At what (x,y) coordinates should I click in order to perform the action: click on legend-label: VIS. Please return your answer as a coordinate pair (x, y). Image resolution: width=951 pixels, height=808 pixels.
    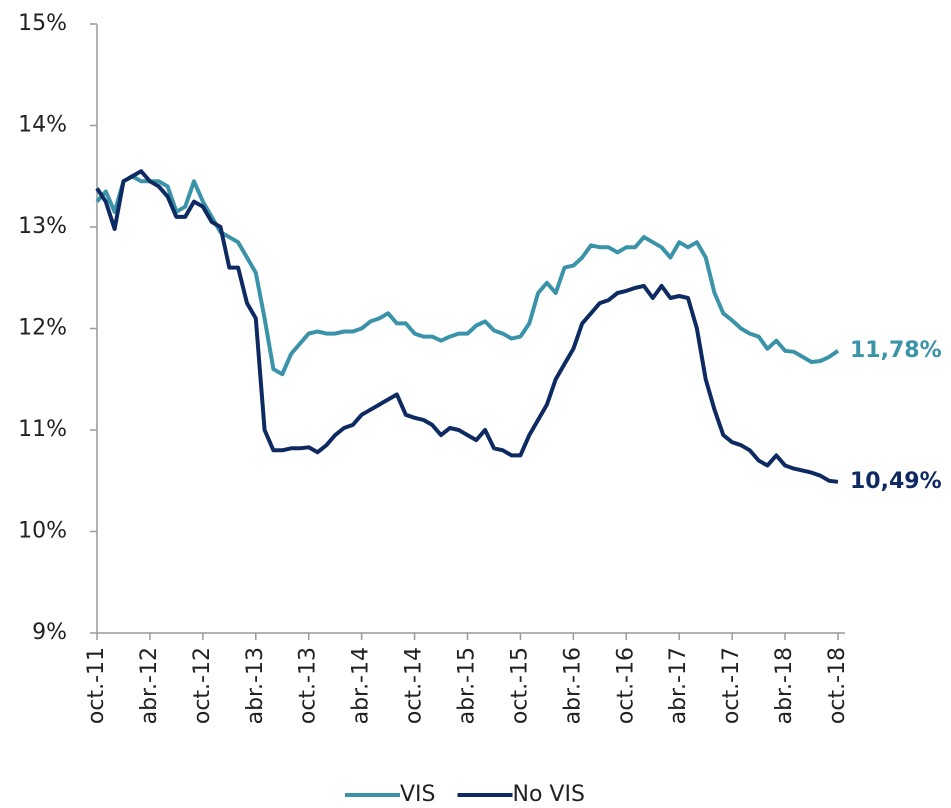
    Looking at the image, I should click on (418, 794).